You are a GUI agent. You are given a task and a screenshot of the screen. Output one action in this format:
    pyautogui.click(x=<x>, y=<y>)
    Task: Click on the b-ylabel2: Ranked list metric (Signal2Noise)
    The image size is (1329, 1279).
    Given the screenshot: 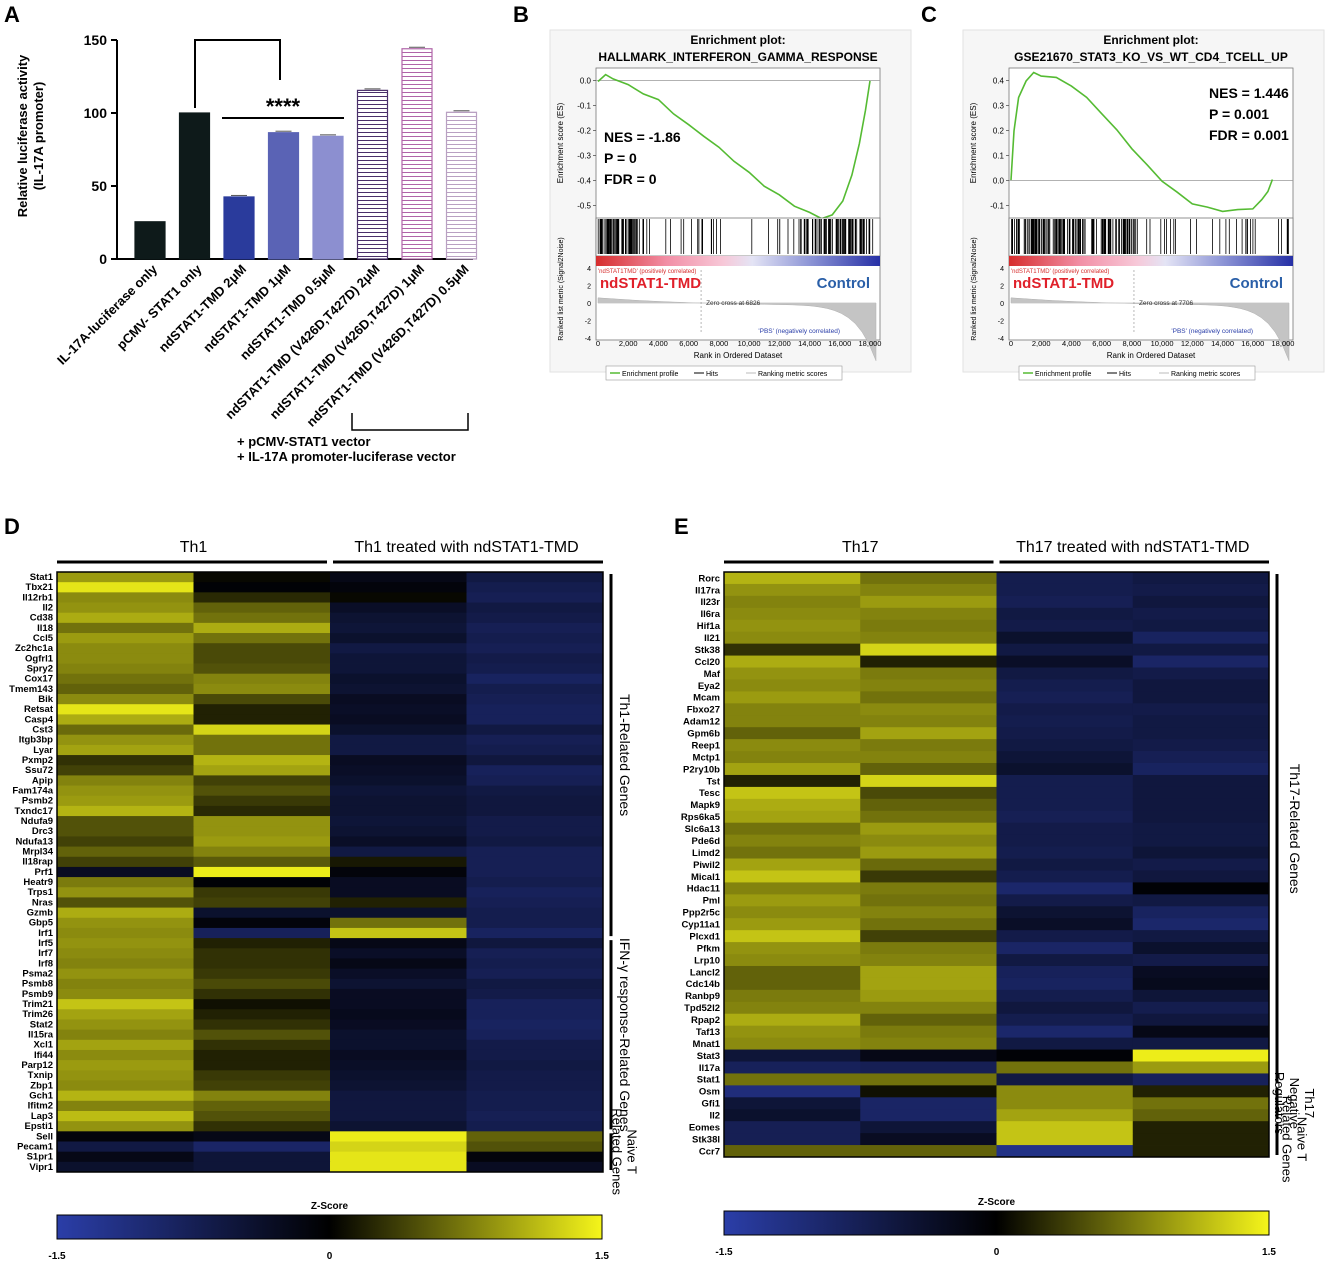 What is the action you would take?
    pyautogui.click(x=561, y=288)
    